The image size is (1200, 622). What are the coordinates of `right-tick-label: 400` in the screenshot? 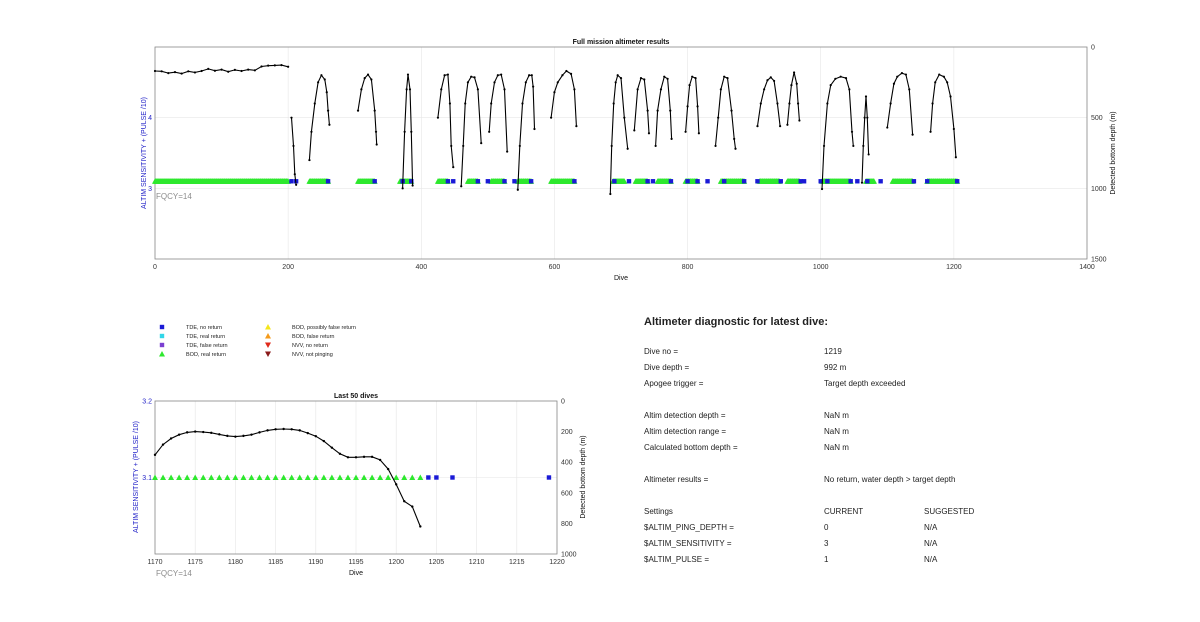 It's located at (567, 463).